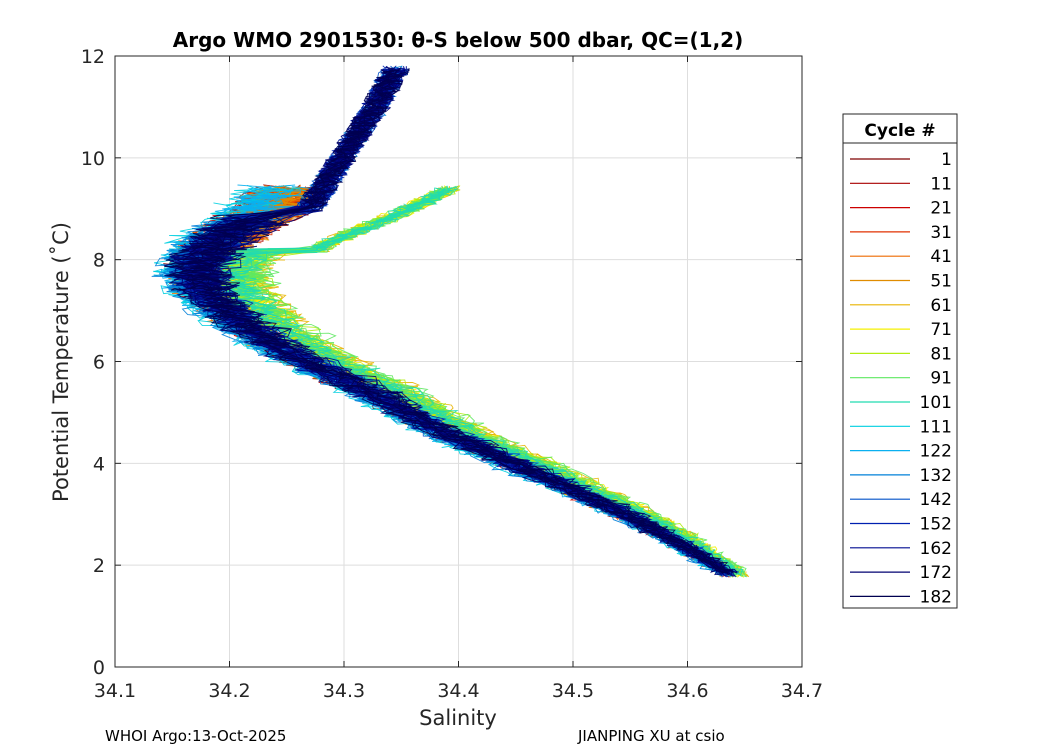 Image resolution: width=1050 pixels, height=750 pixels. What do you see at coordinates (941, 354) in the screenshot?
I see `legend-label: 81` at bounding box center [941, 354].